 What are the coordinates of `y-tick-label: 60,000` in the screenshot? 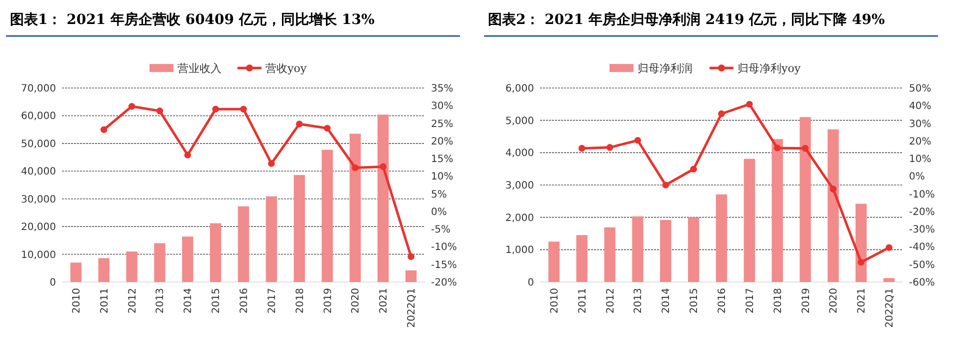 It's located at (38, 116).